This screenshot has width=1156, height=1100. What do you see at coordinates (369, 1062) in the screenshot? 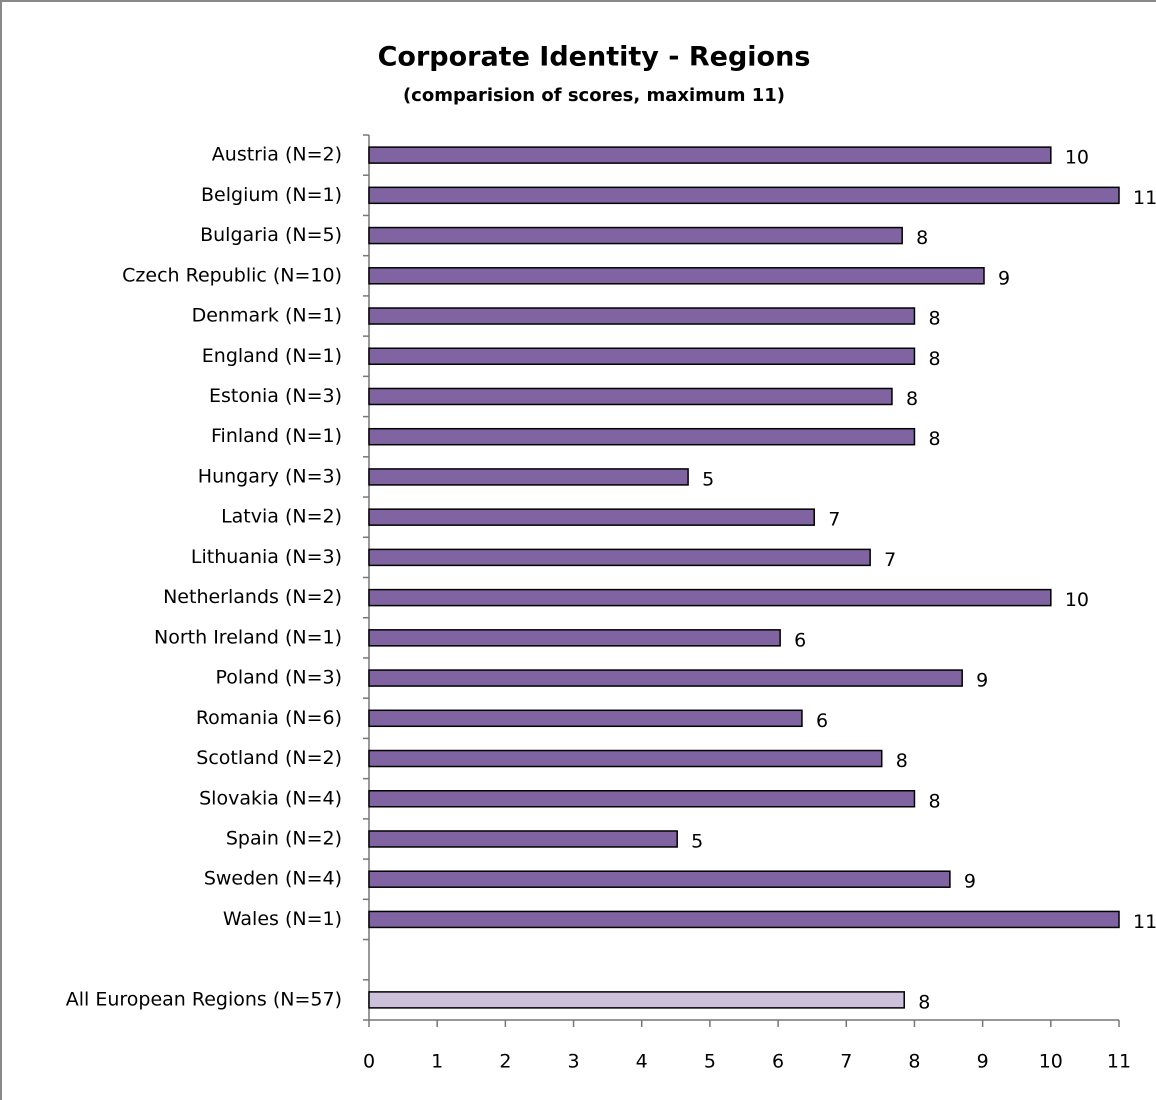
I see `x-tick-label: 0` at bounding box center [369, 1062].